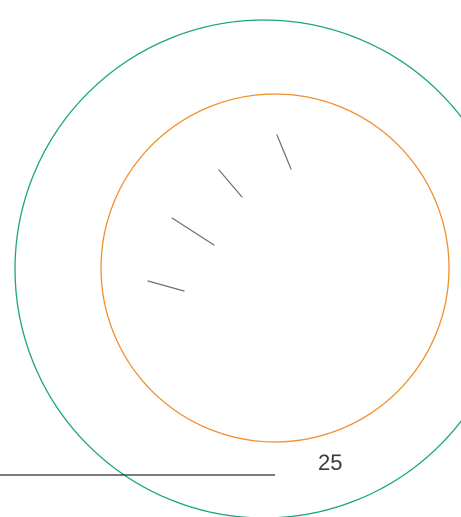  I want to click on tick-marks, so click(219, 213).